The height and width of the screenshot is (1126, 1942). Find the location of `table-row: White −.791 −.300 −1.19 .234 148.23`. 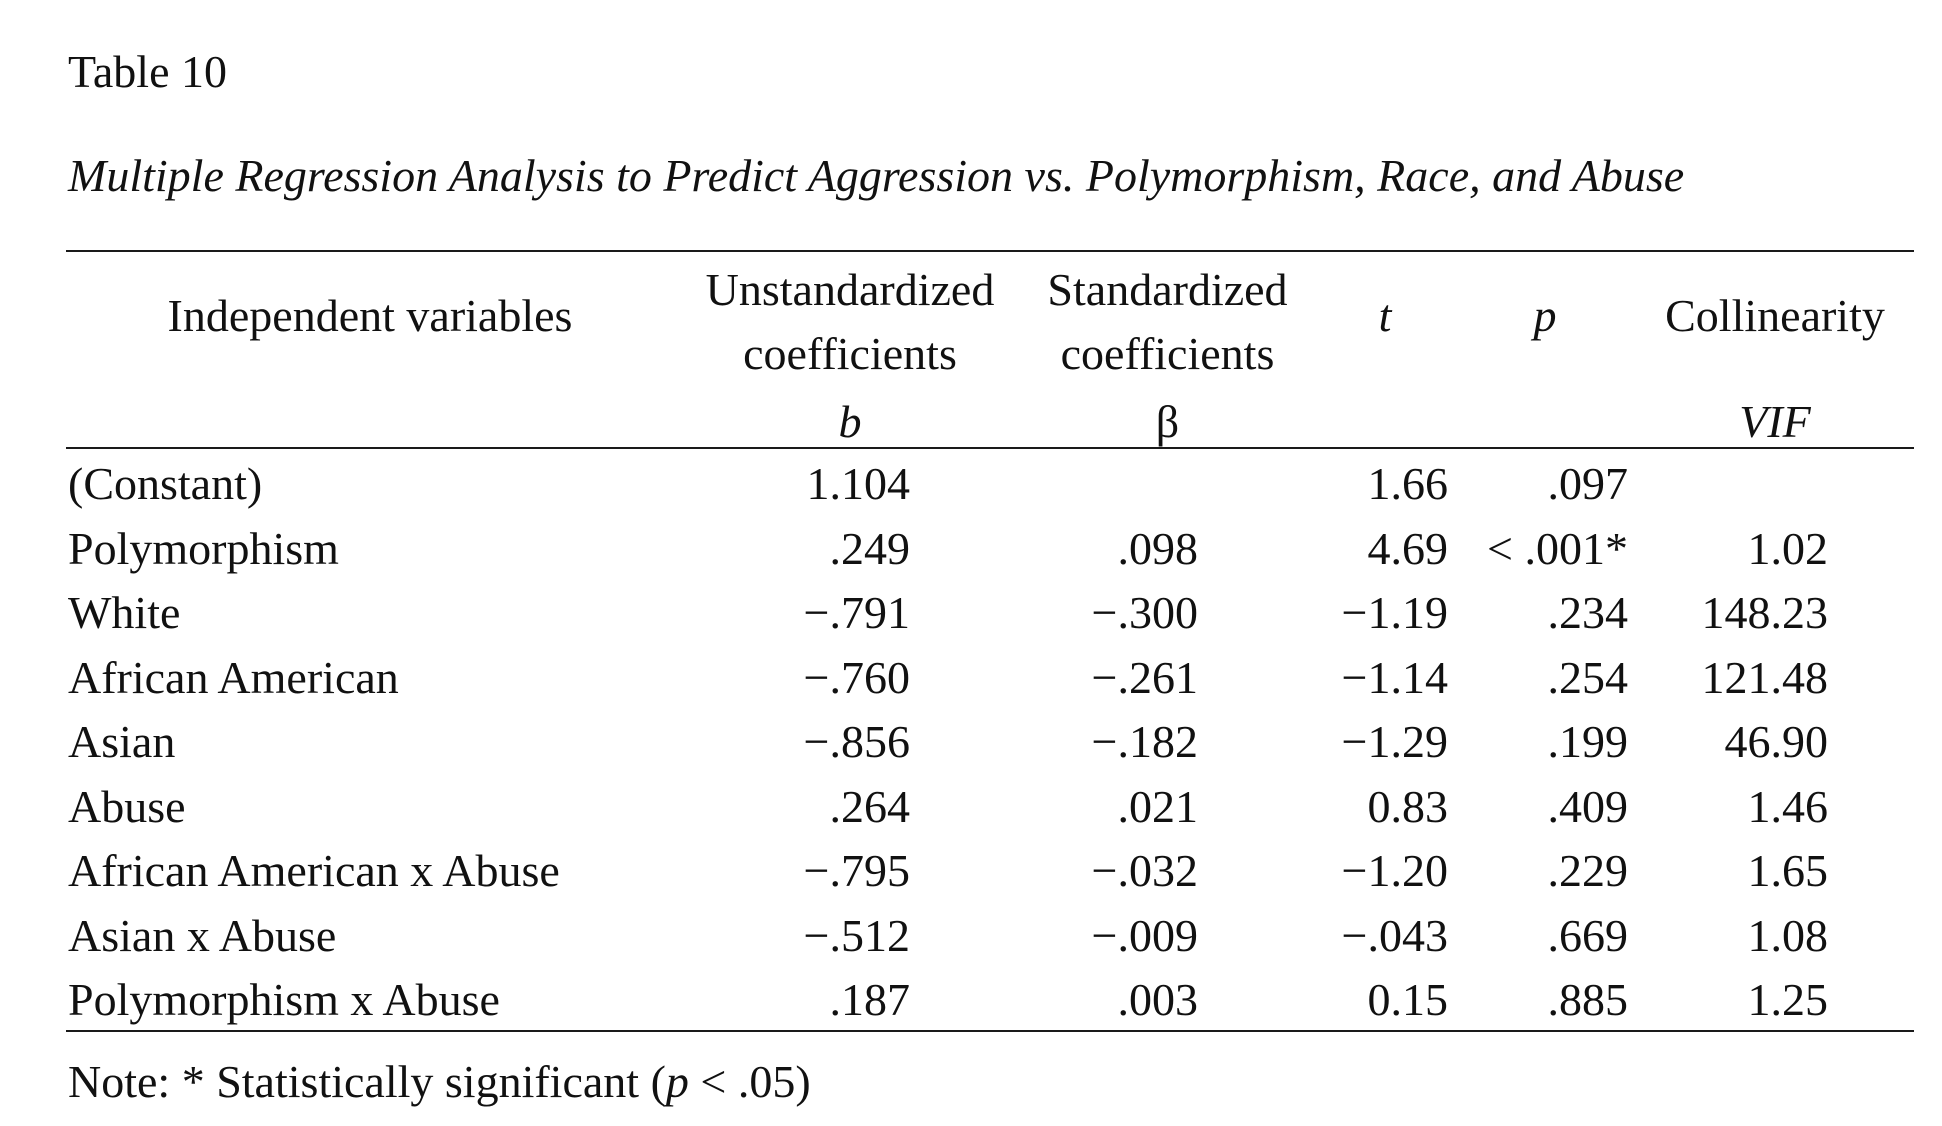

table-row: White −.791 −.300 −1.19 .234 148.23 is located at coordinates (971, 613).